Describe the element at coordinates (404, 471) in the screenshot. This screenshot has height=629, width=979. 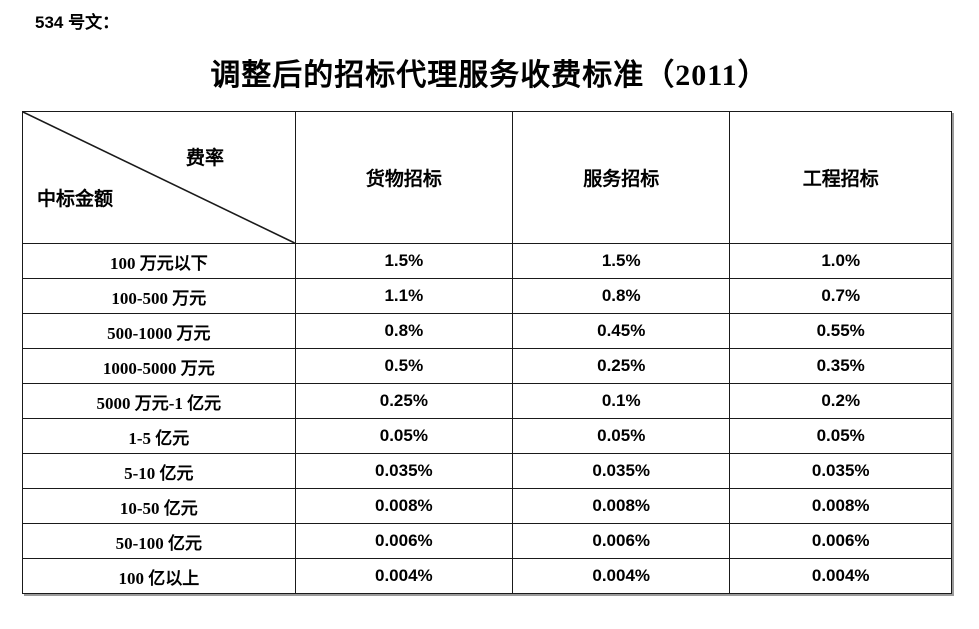
I see `goods-rate-cell: 0.035%` at that location.